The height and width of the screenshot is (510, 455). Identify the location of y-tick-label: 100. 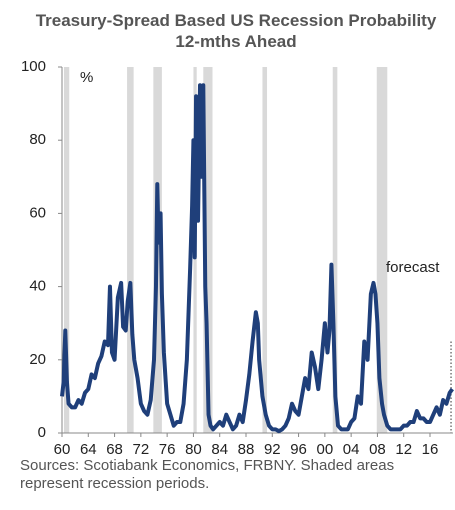
(33, 66).